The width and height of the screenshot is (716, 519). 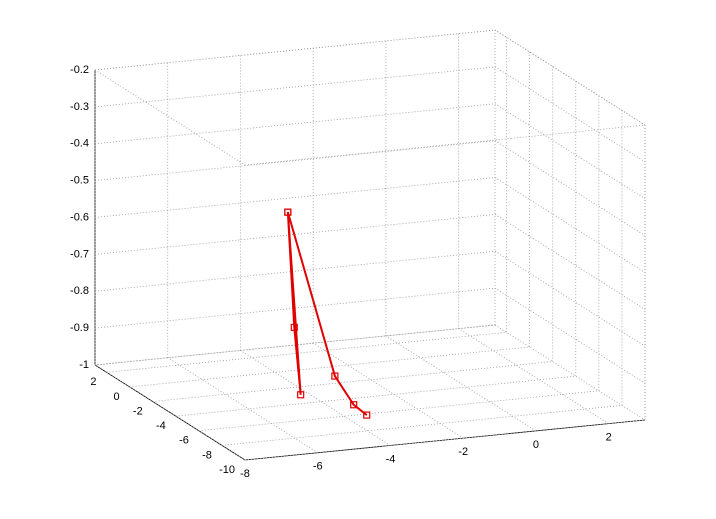 I want to click on z-tick-label: -0.2, so click(x=79, y=70).